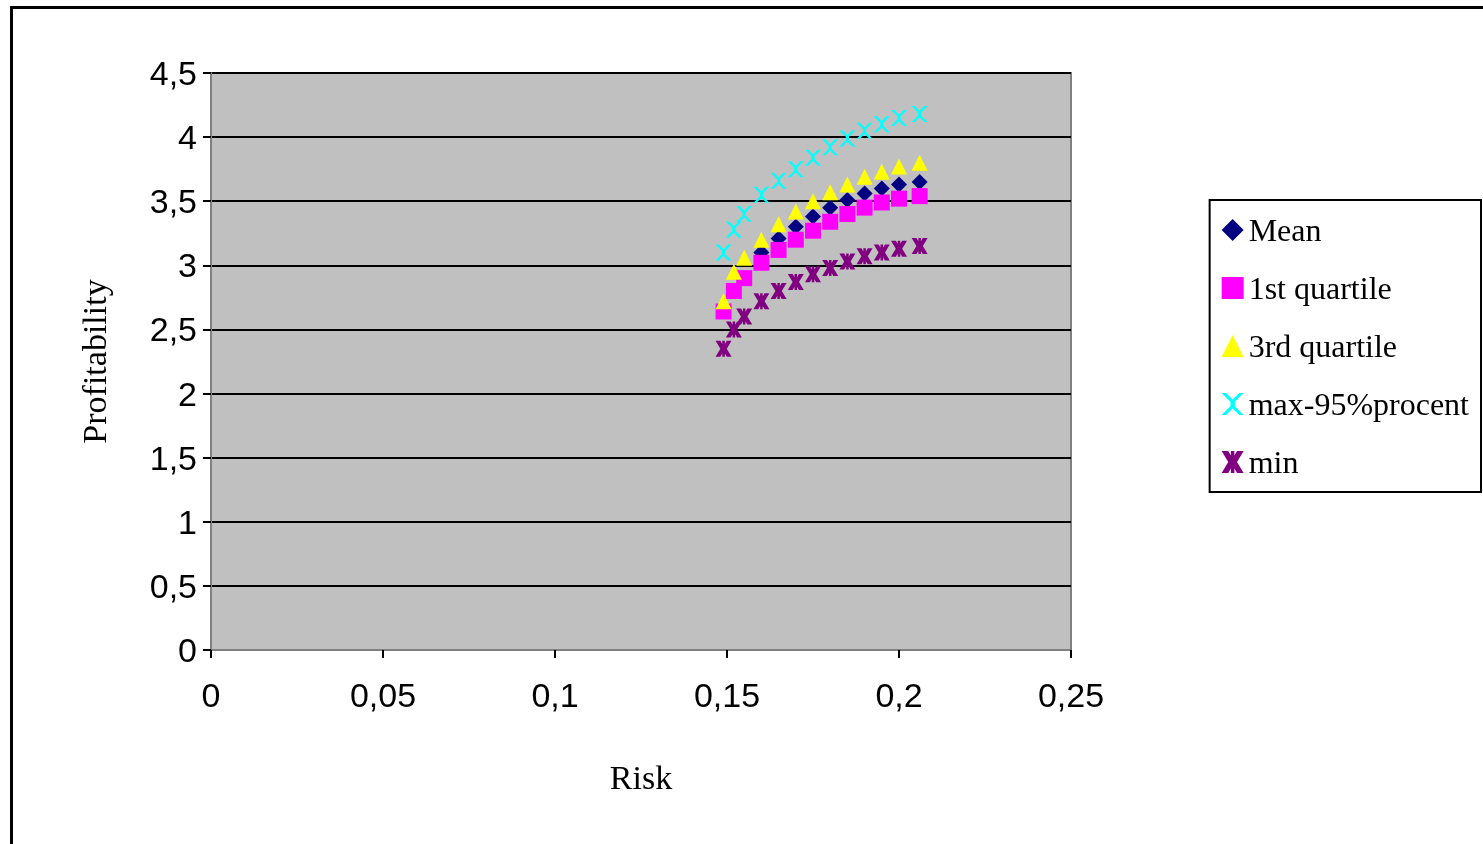  Describe the element at coordinates (727, 695) in the screenshot. I see `x-tick-label: 0,15` at that location.